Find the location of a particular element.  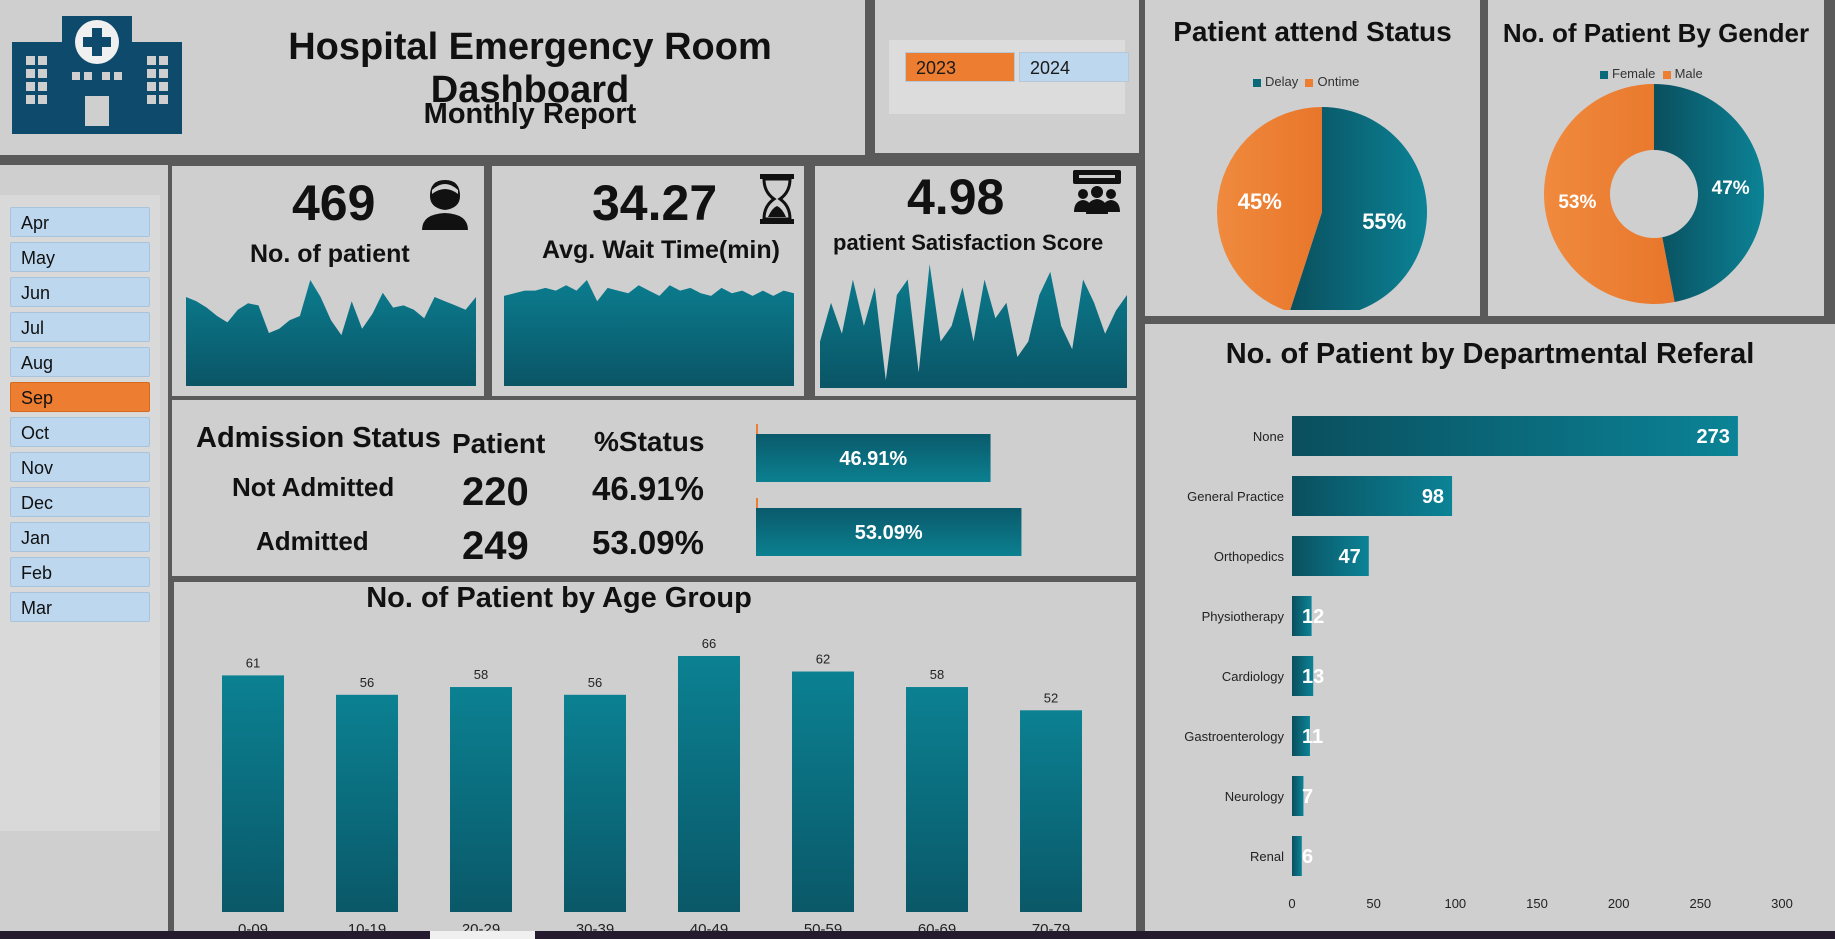

gender-legend: Female Male is located at coordinates (1651, 73).